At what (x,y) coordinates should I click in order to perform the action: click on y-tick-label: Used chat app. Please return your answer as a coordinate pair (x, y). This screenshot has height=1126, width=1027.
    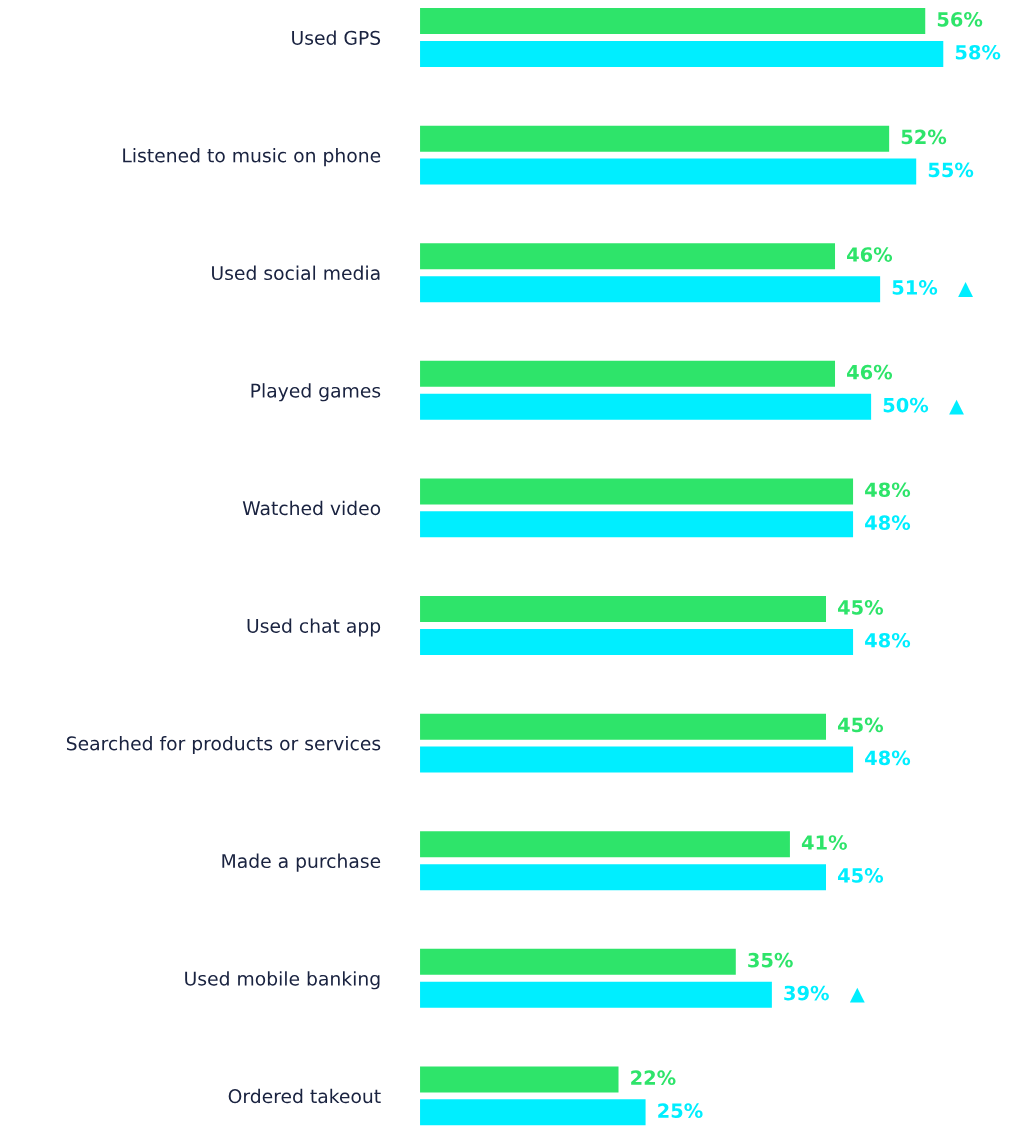
    Looking at the image, I should click on (314, 627).